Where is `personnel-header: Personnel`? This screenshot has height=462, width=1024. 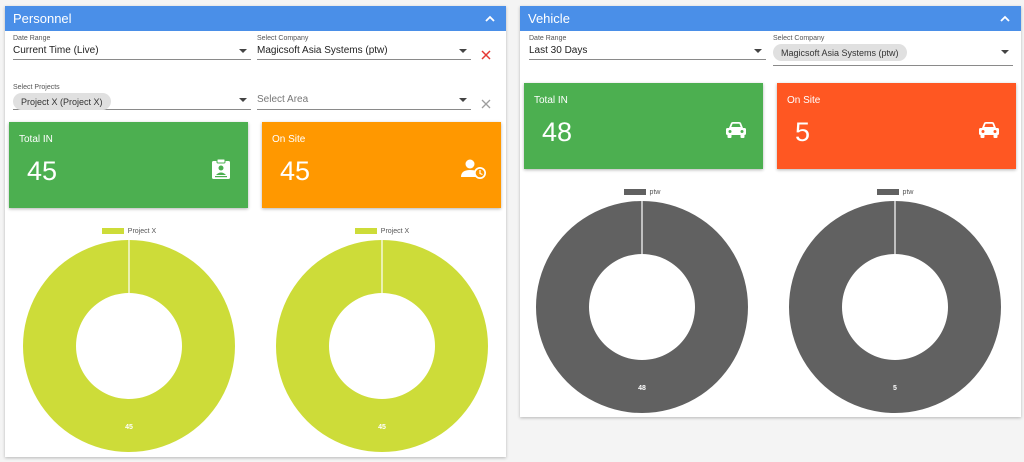 personnel-header: Personnel is located at coordinates (255, 18).